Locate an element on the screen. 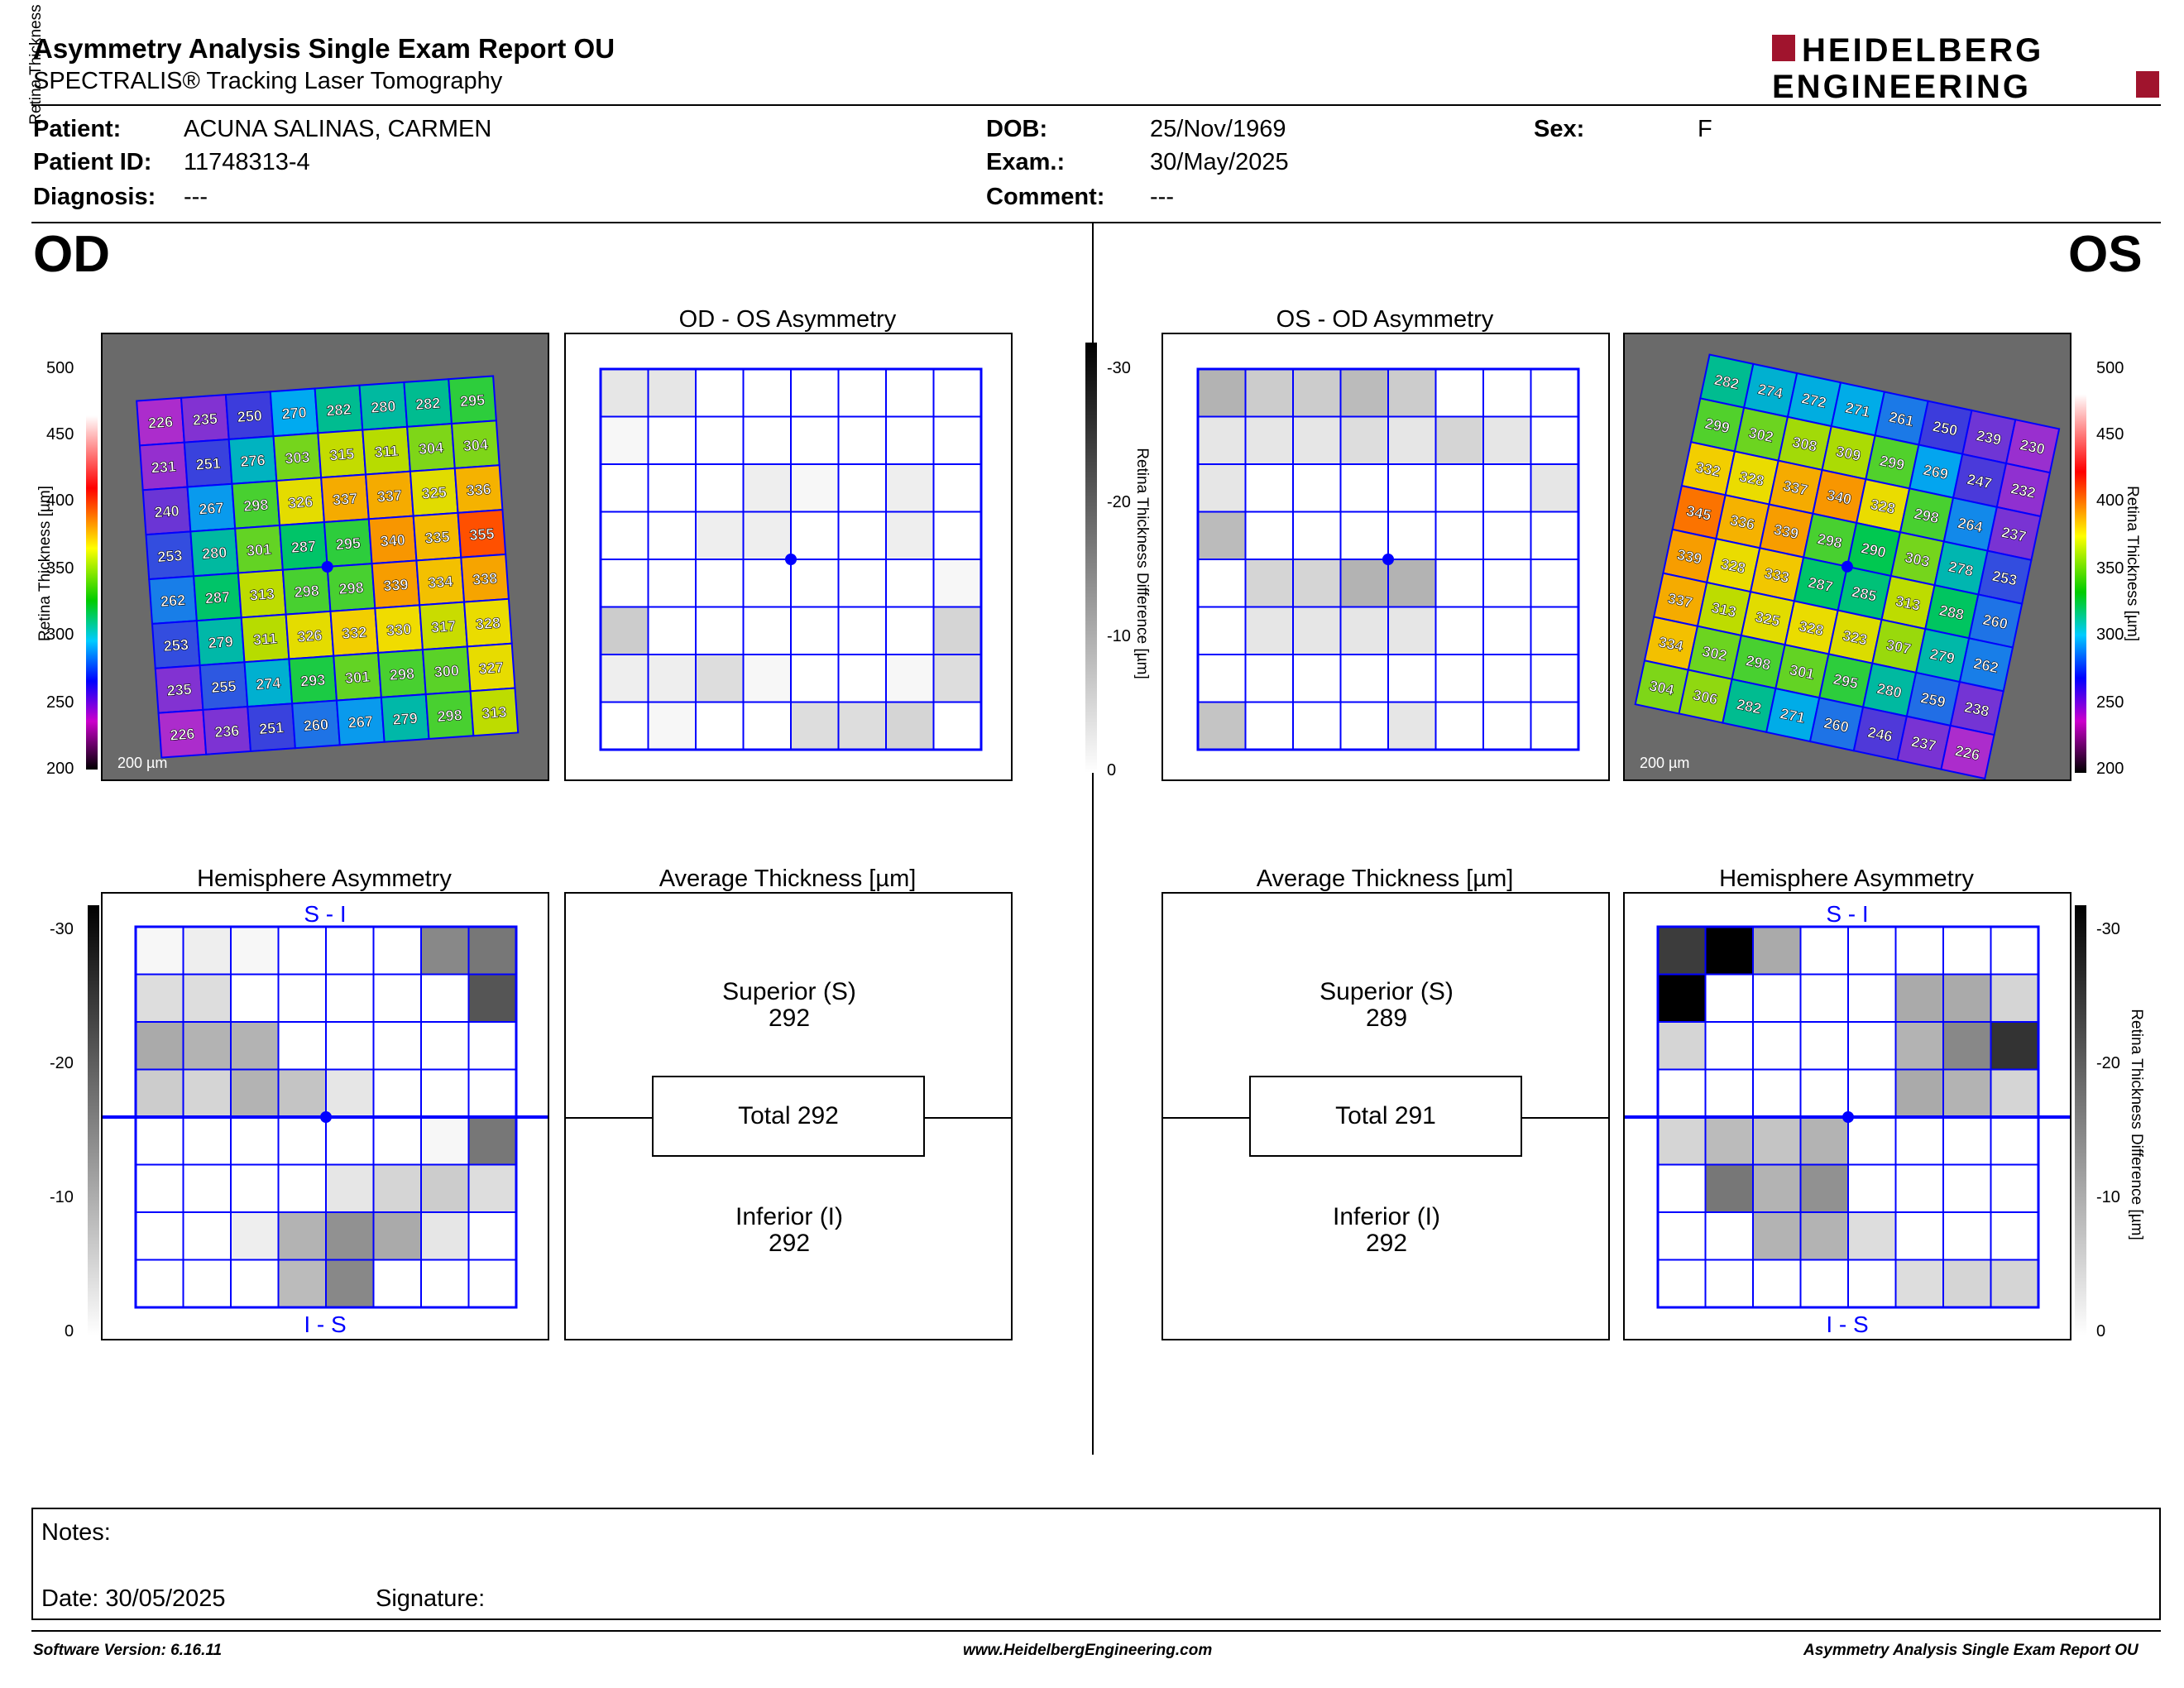  os-total: Total 291 is located at coordinates (1385, 1116).